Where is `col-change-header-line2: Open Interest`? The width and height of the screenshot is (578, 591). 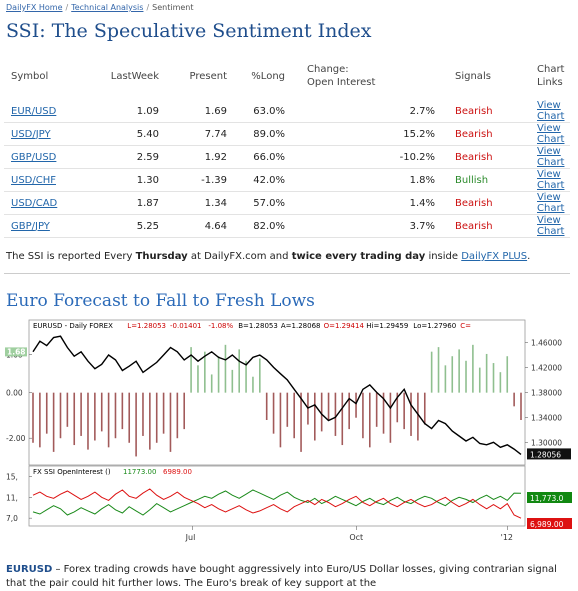 col-change-header-line2: Open Interest is located at coordinates (341, 82).